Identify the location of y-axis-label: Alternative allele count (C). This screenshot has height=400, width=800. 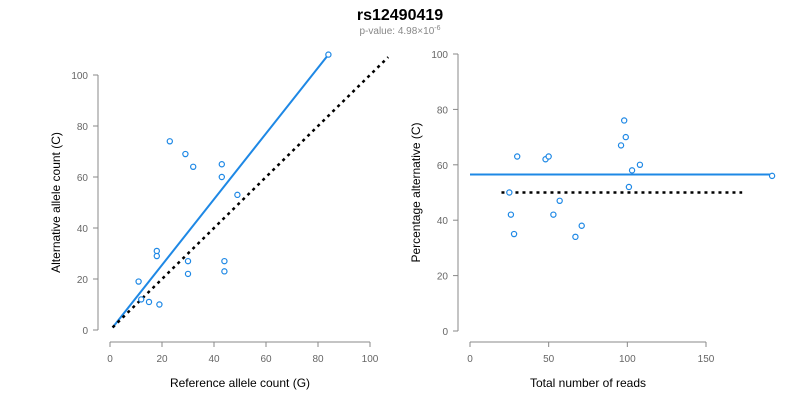
(56, 202).